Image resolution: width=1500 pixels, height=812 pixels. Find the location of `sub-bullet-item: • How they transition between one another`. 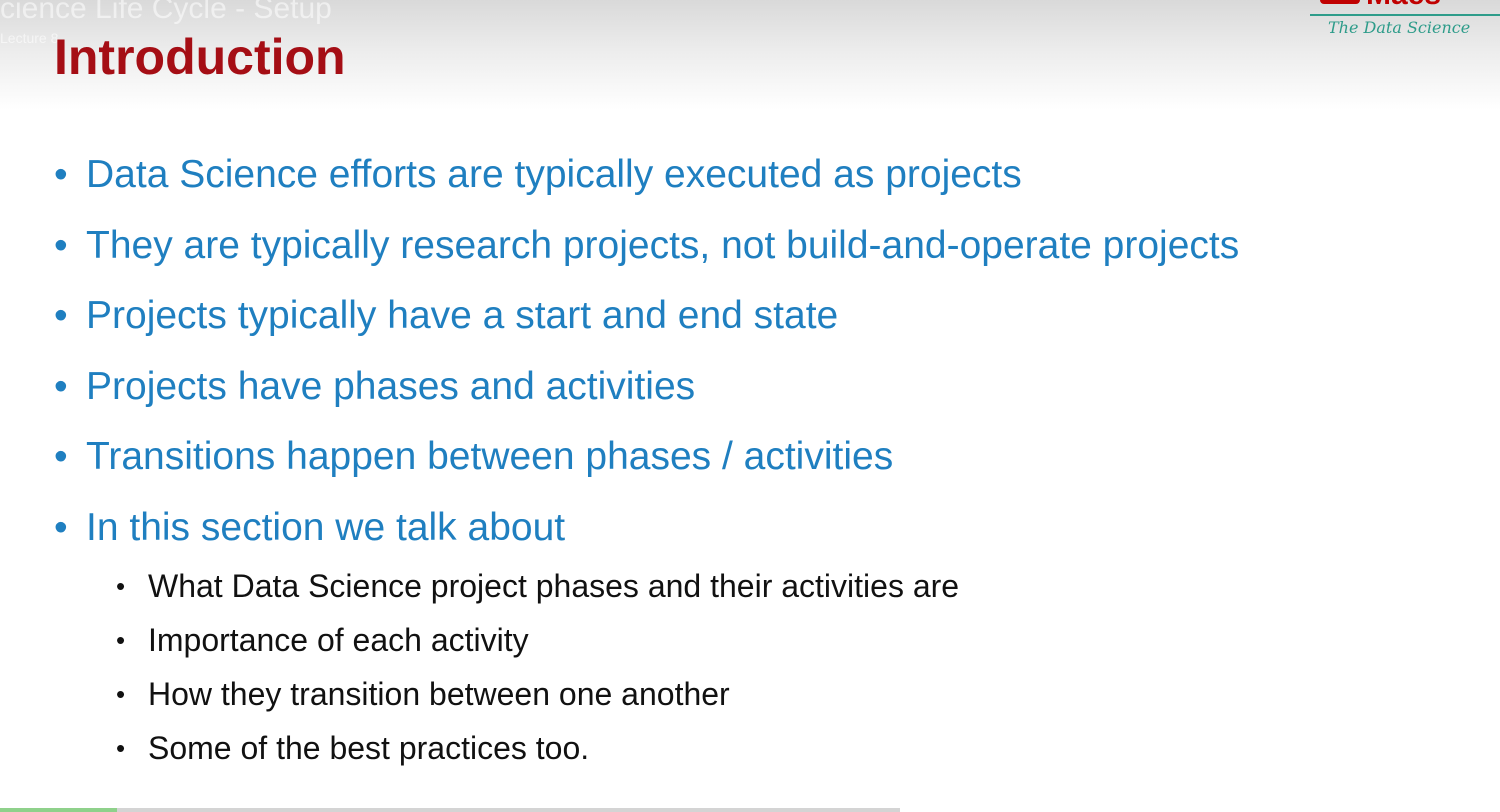

sub-bullet-item: • How they transition between one another is located at coordinates (716, 694).